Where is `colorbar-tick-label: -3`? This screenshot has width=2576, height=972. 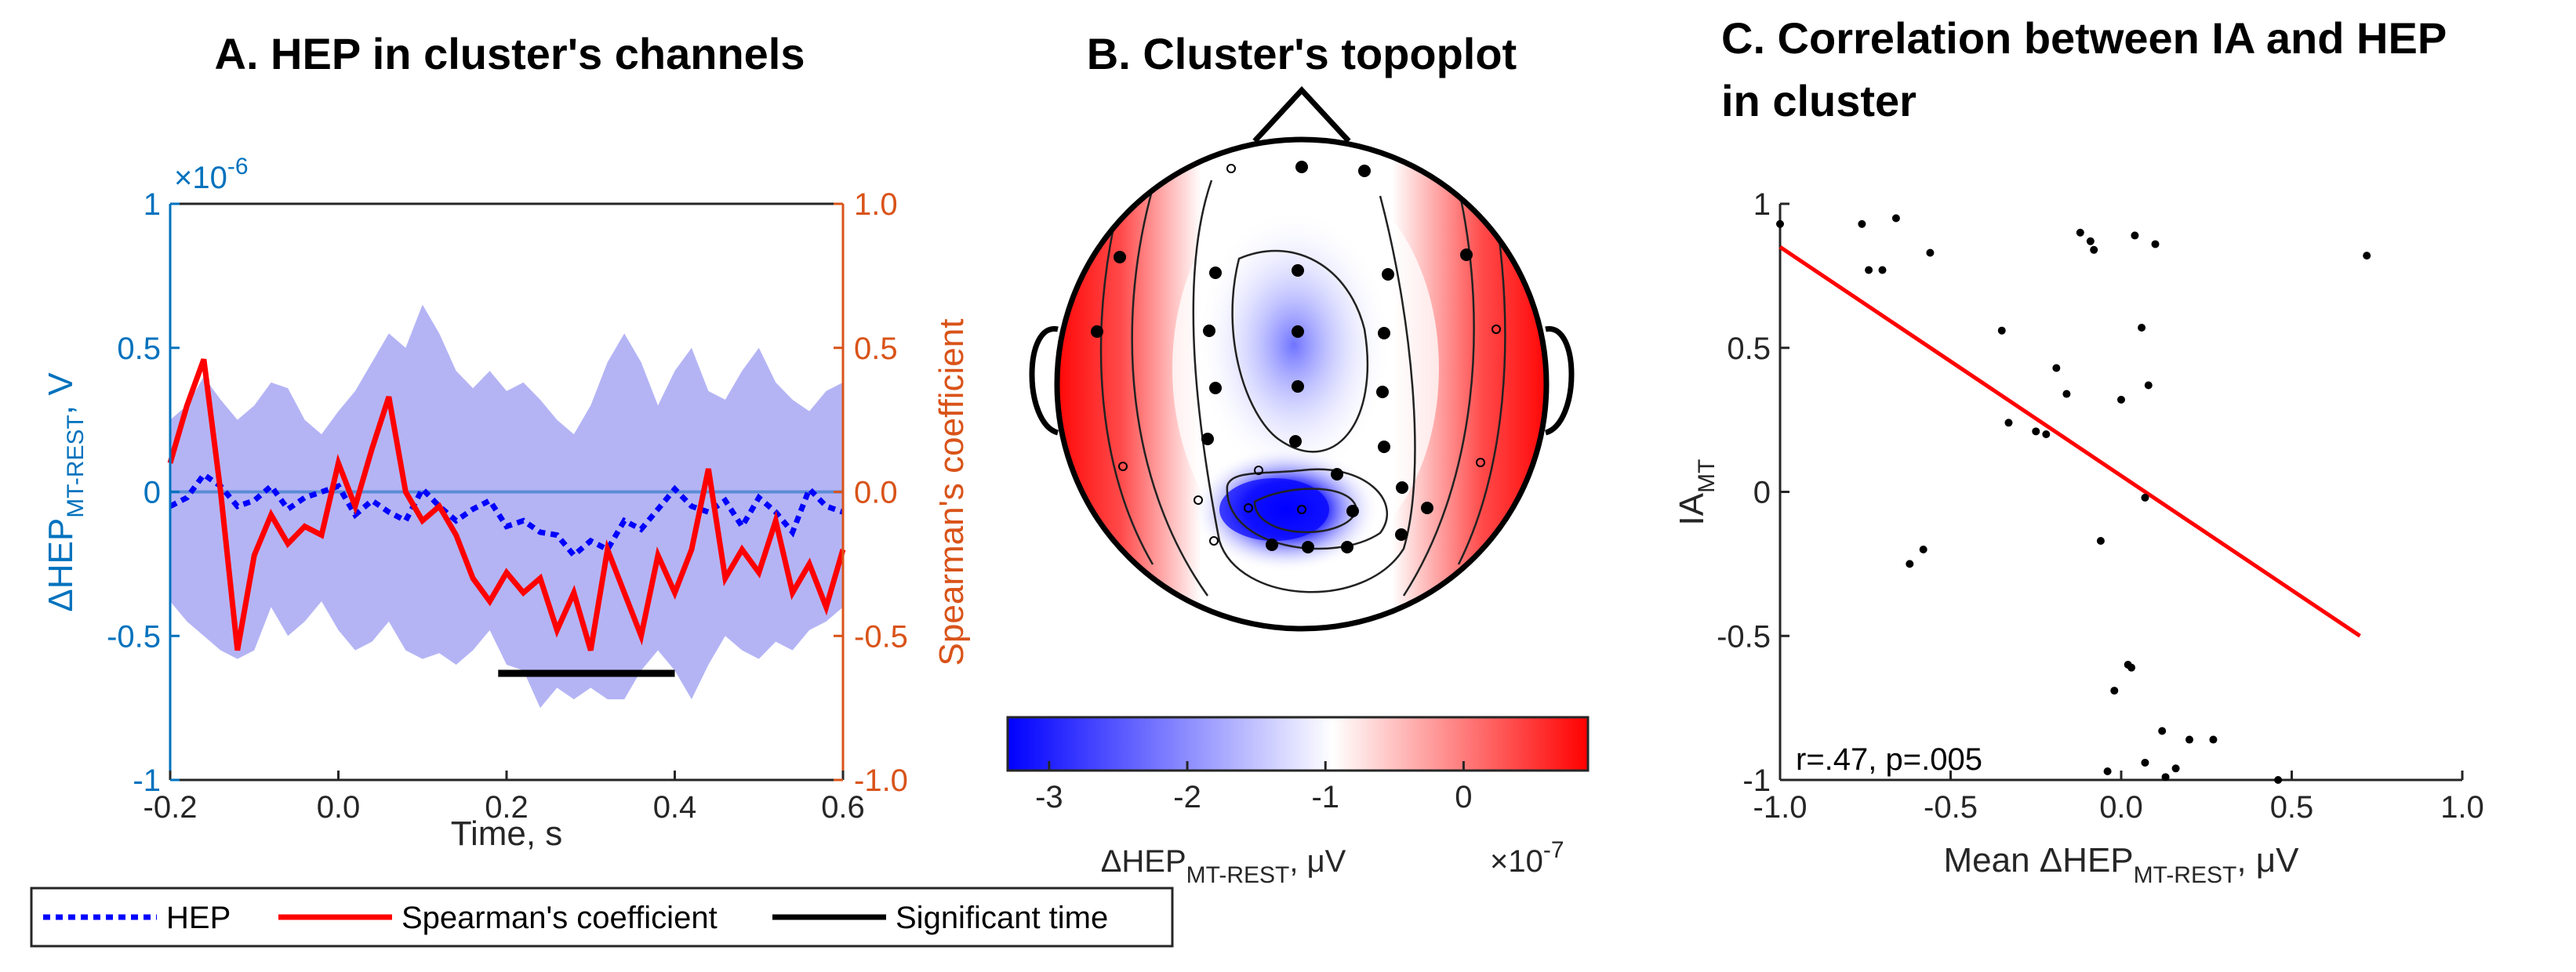 colorbar-tick-label: -3 is located at coordinates (1049, 797).